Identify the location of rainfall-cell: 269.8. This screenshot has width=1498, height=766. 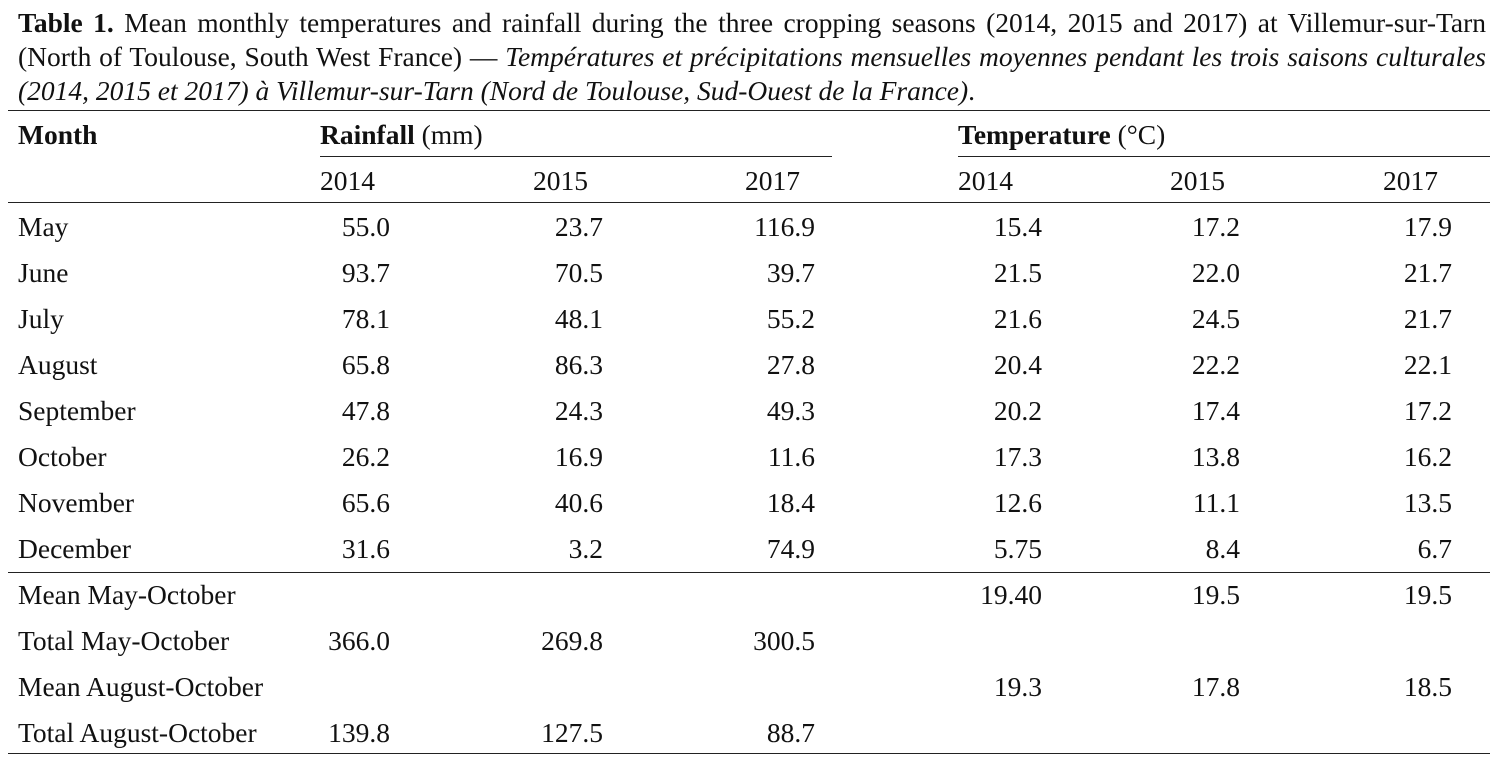
(572, 640).